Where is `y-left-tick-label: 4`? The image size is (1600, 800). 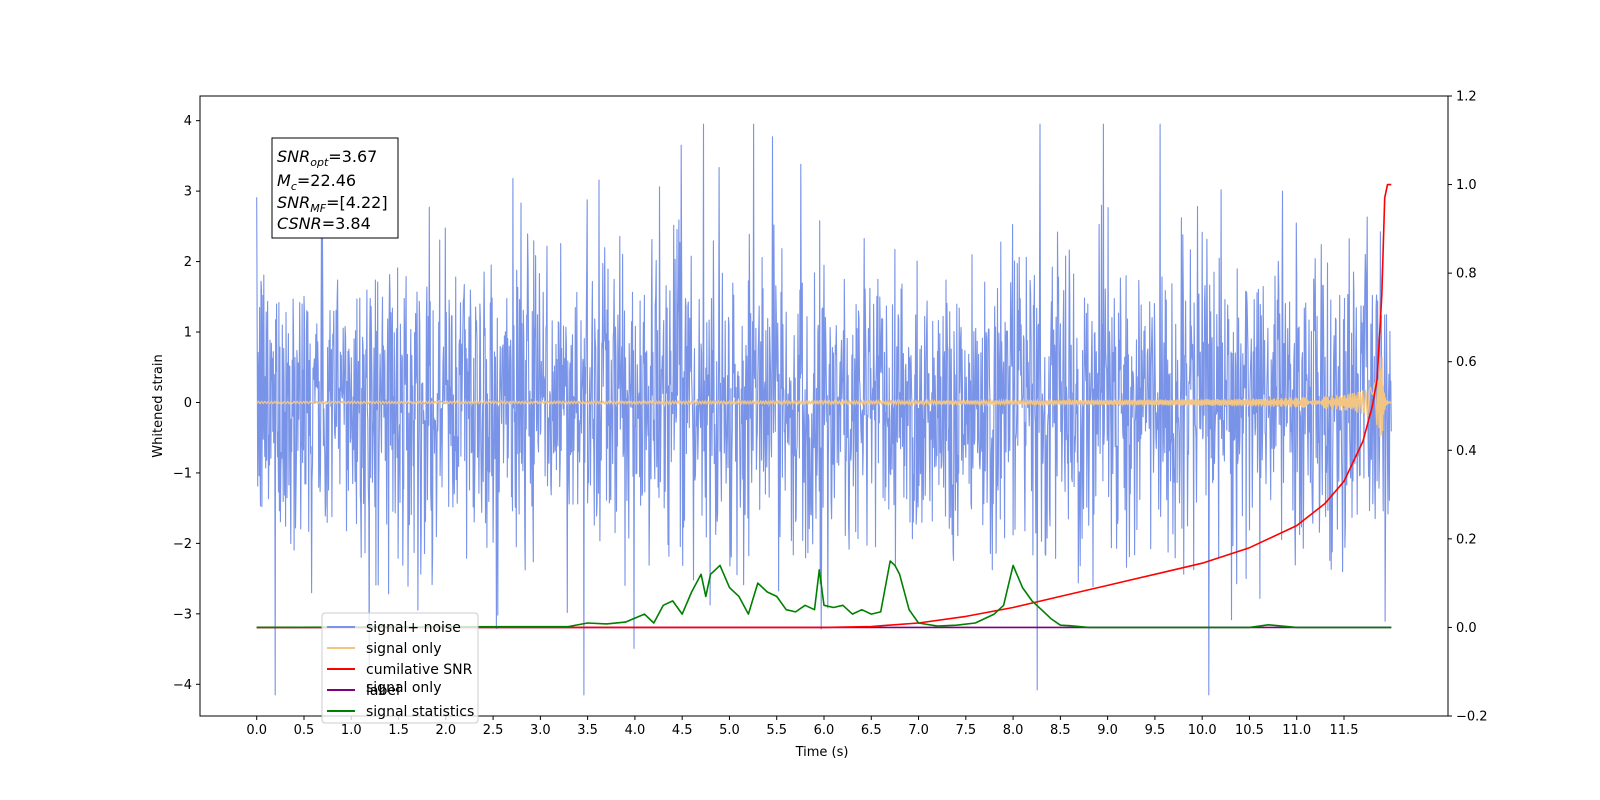 y-left-tick-label: 4 is located at coordinates (188, 121).